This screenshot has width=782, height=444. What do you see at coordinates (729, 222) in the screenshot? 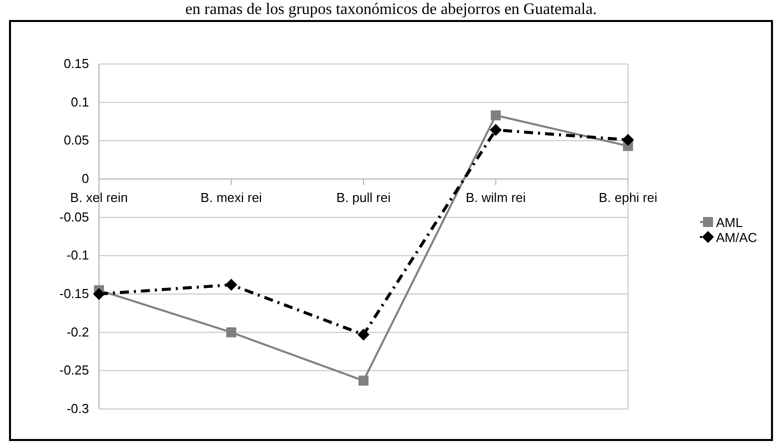
I see `legend-label: AML` at bounding box center [729, 222].